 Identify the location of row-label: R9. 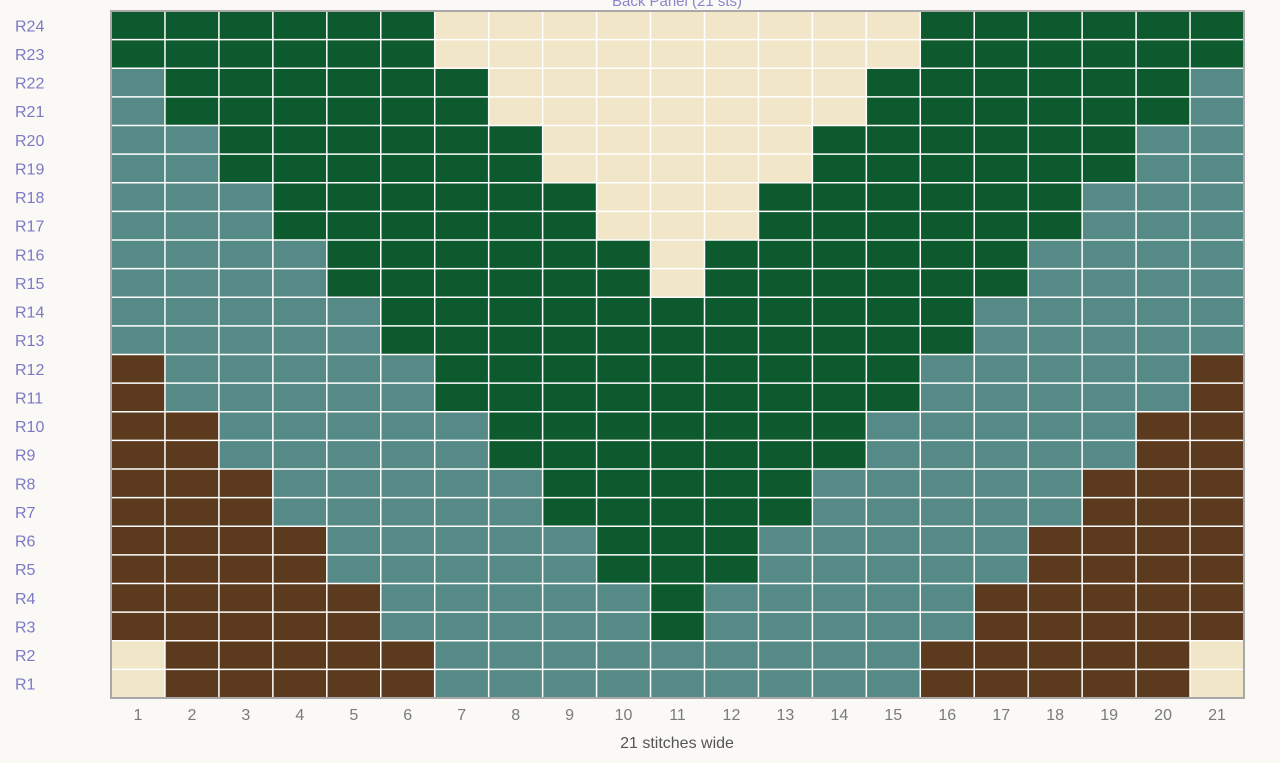
(25, 456).